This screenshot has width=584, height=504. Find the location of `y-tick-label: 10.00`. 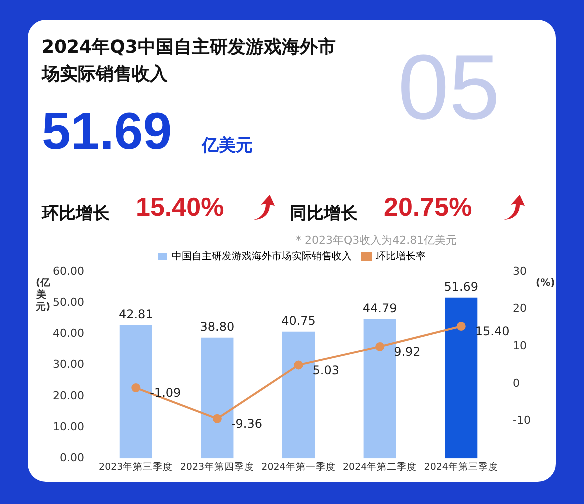

y-tick-label: 10.00 is located at coordinates (68, 427).